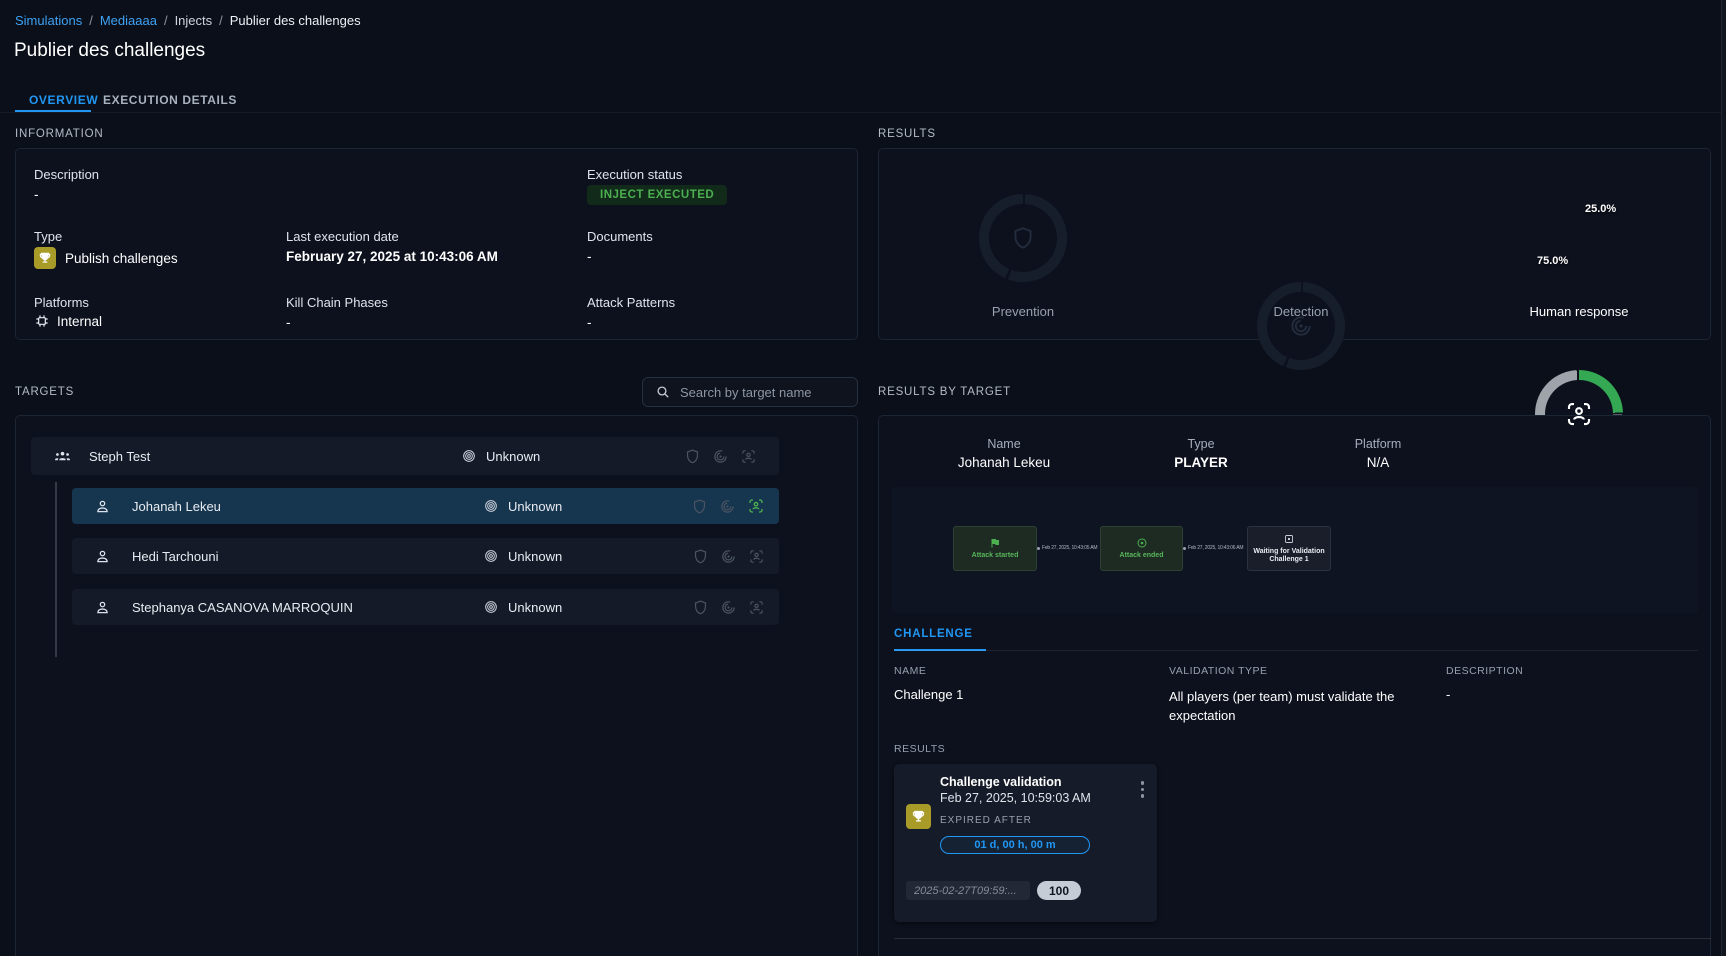 The height and width of the screenshot is (956, 1726). I want to click on expiration-chip: 01 d, 00 h, 00 m, so click(1015, 845).